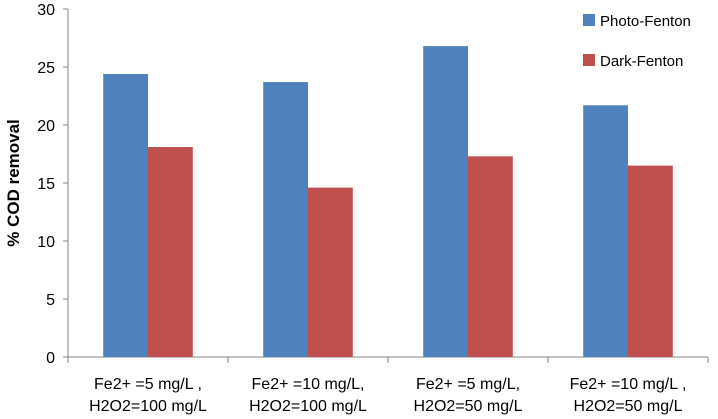 The width and height of the screenshot is (718, 419). I want to click on y-tick-label: 25, so click(46, 68).